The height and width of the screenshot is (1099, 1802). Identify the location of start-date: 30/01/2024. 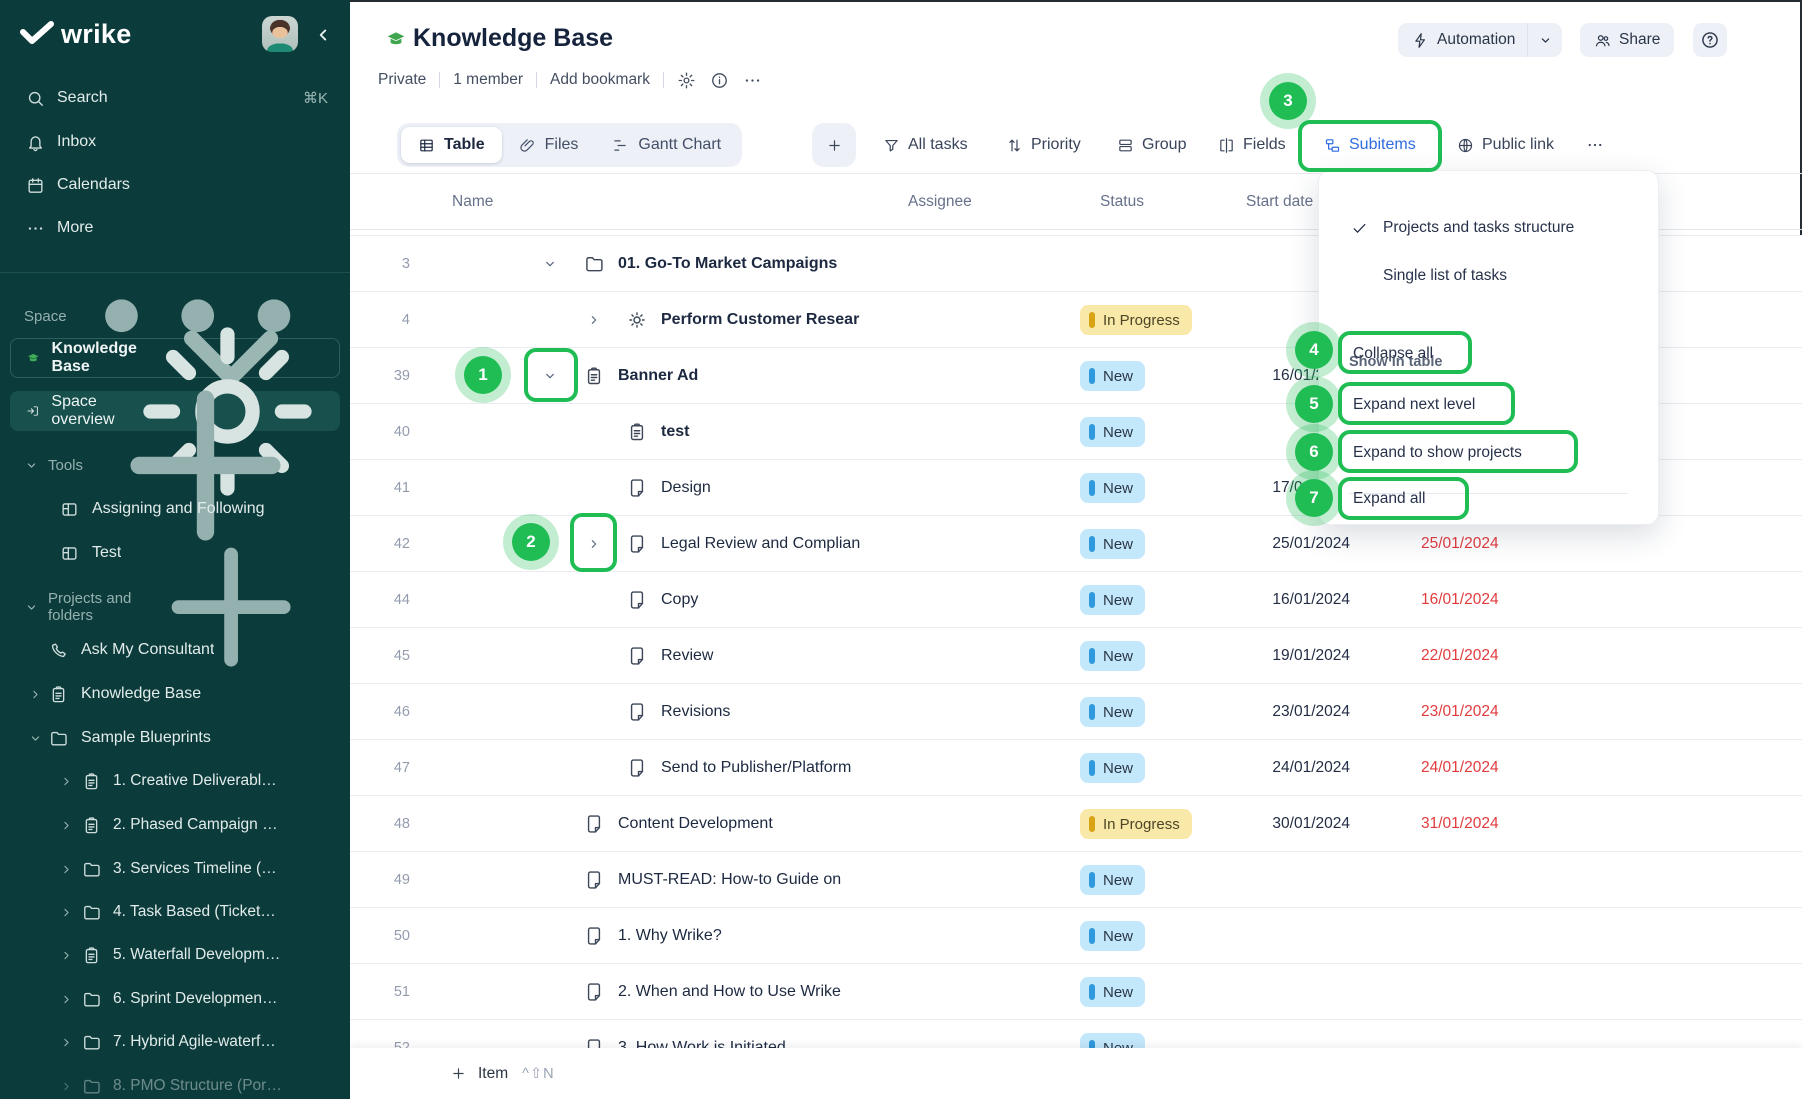
(1311, 823).